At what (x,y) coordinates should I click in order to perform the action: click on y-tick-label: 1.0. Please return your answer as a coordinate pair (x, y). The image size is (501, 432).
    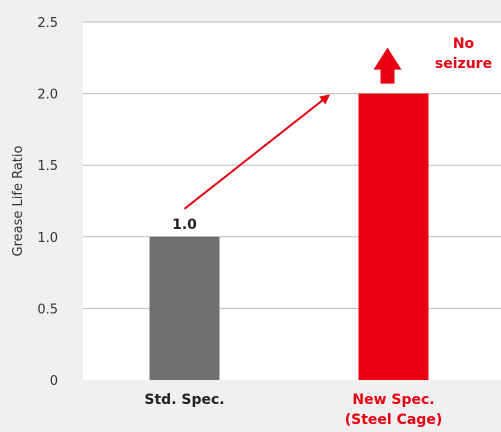
    Looking at the image, I should click on (47, 238).